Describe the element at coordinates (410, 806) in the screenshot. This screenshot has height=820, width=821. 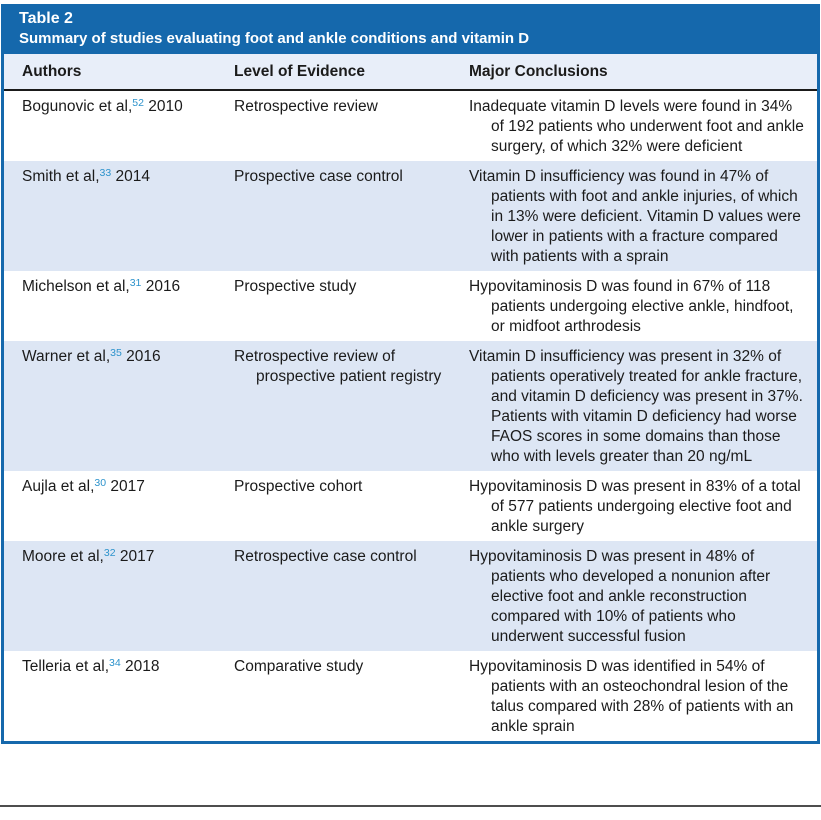
I see `page-bottom-rule` at that location.